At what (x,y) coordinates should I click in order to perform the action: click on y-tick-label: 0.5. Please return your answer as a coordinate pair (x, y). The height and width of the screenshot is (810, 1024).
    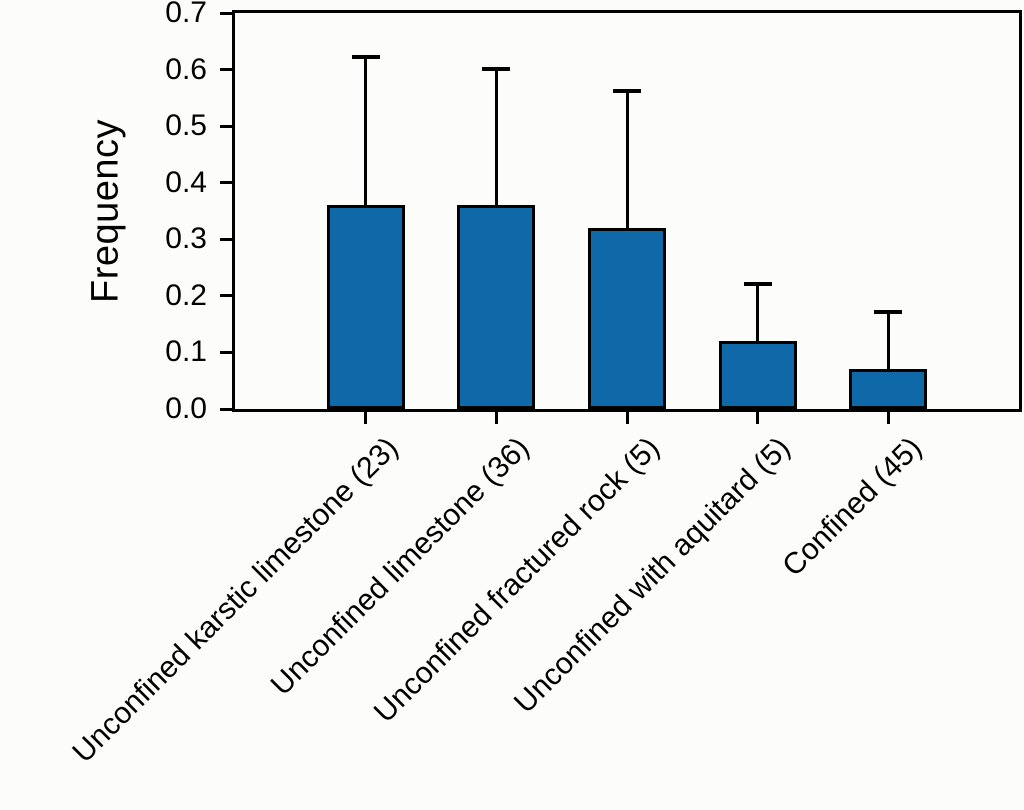
    Looking at the image, I should click on (186, 126).